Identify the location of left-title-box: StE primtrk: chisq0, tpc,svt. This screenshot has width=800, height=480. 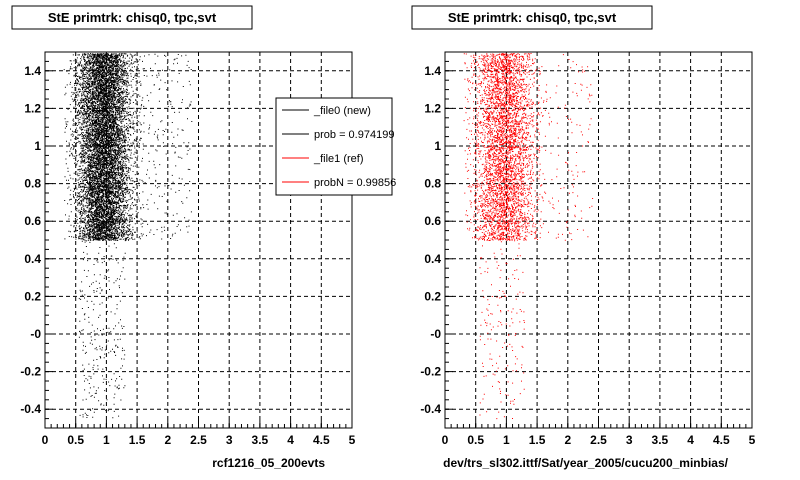
(132, 17).